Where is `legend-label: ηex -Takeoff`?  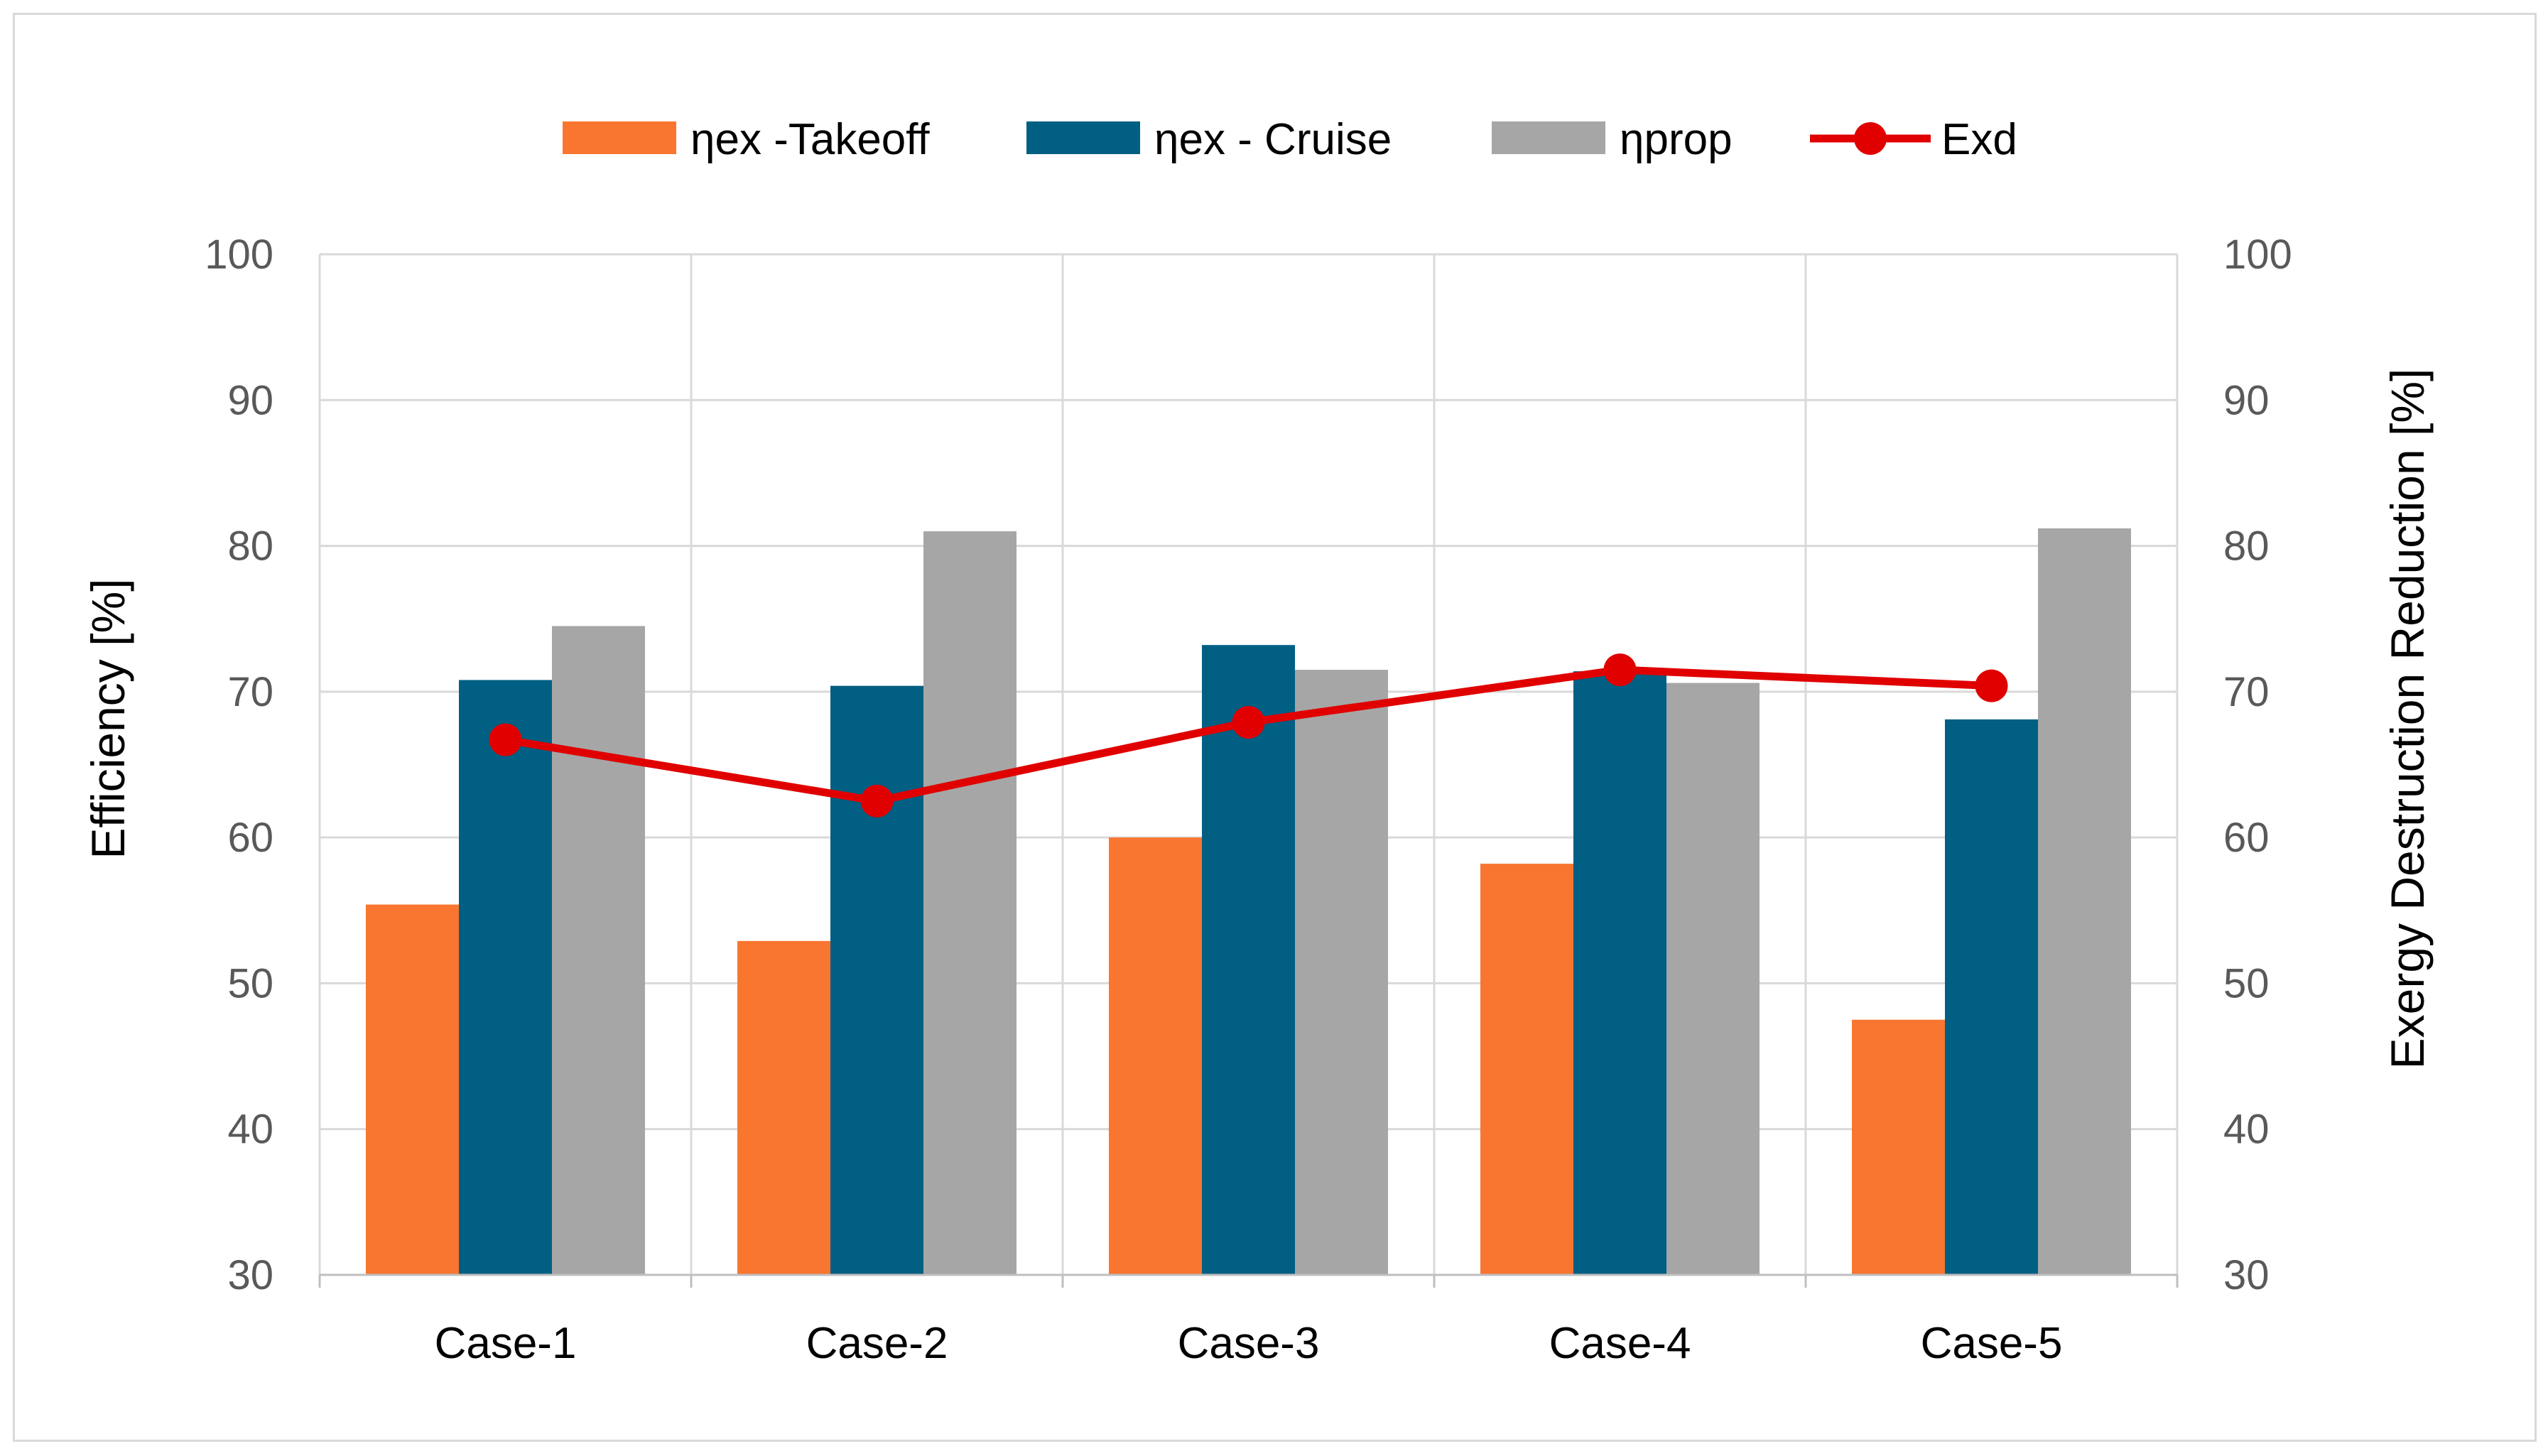
legend-label: ηex -Takeoff is located at coordinates (810, 139).